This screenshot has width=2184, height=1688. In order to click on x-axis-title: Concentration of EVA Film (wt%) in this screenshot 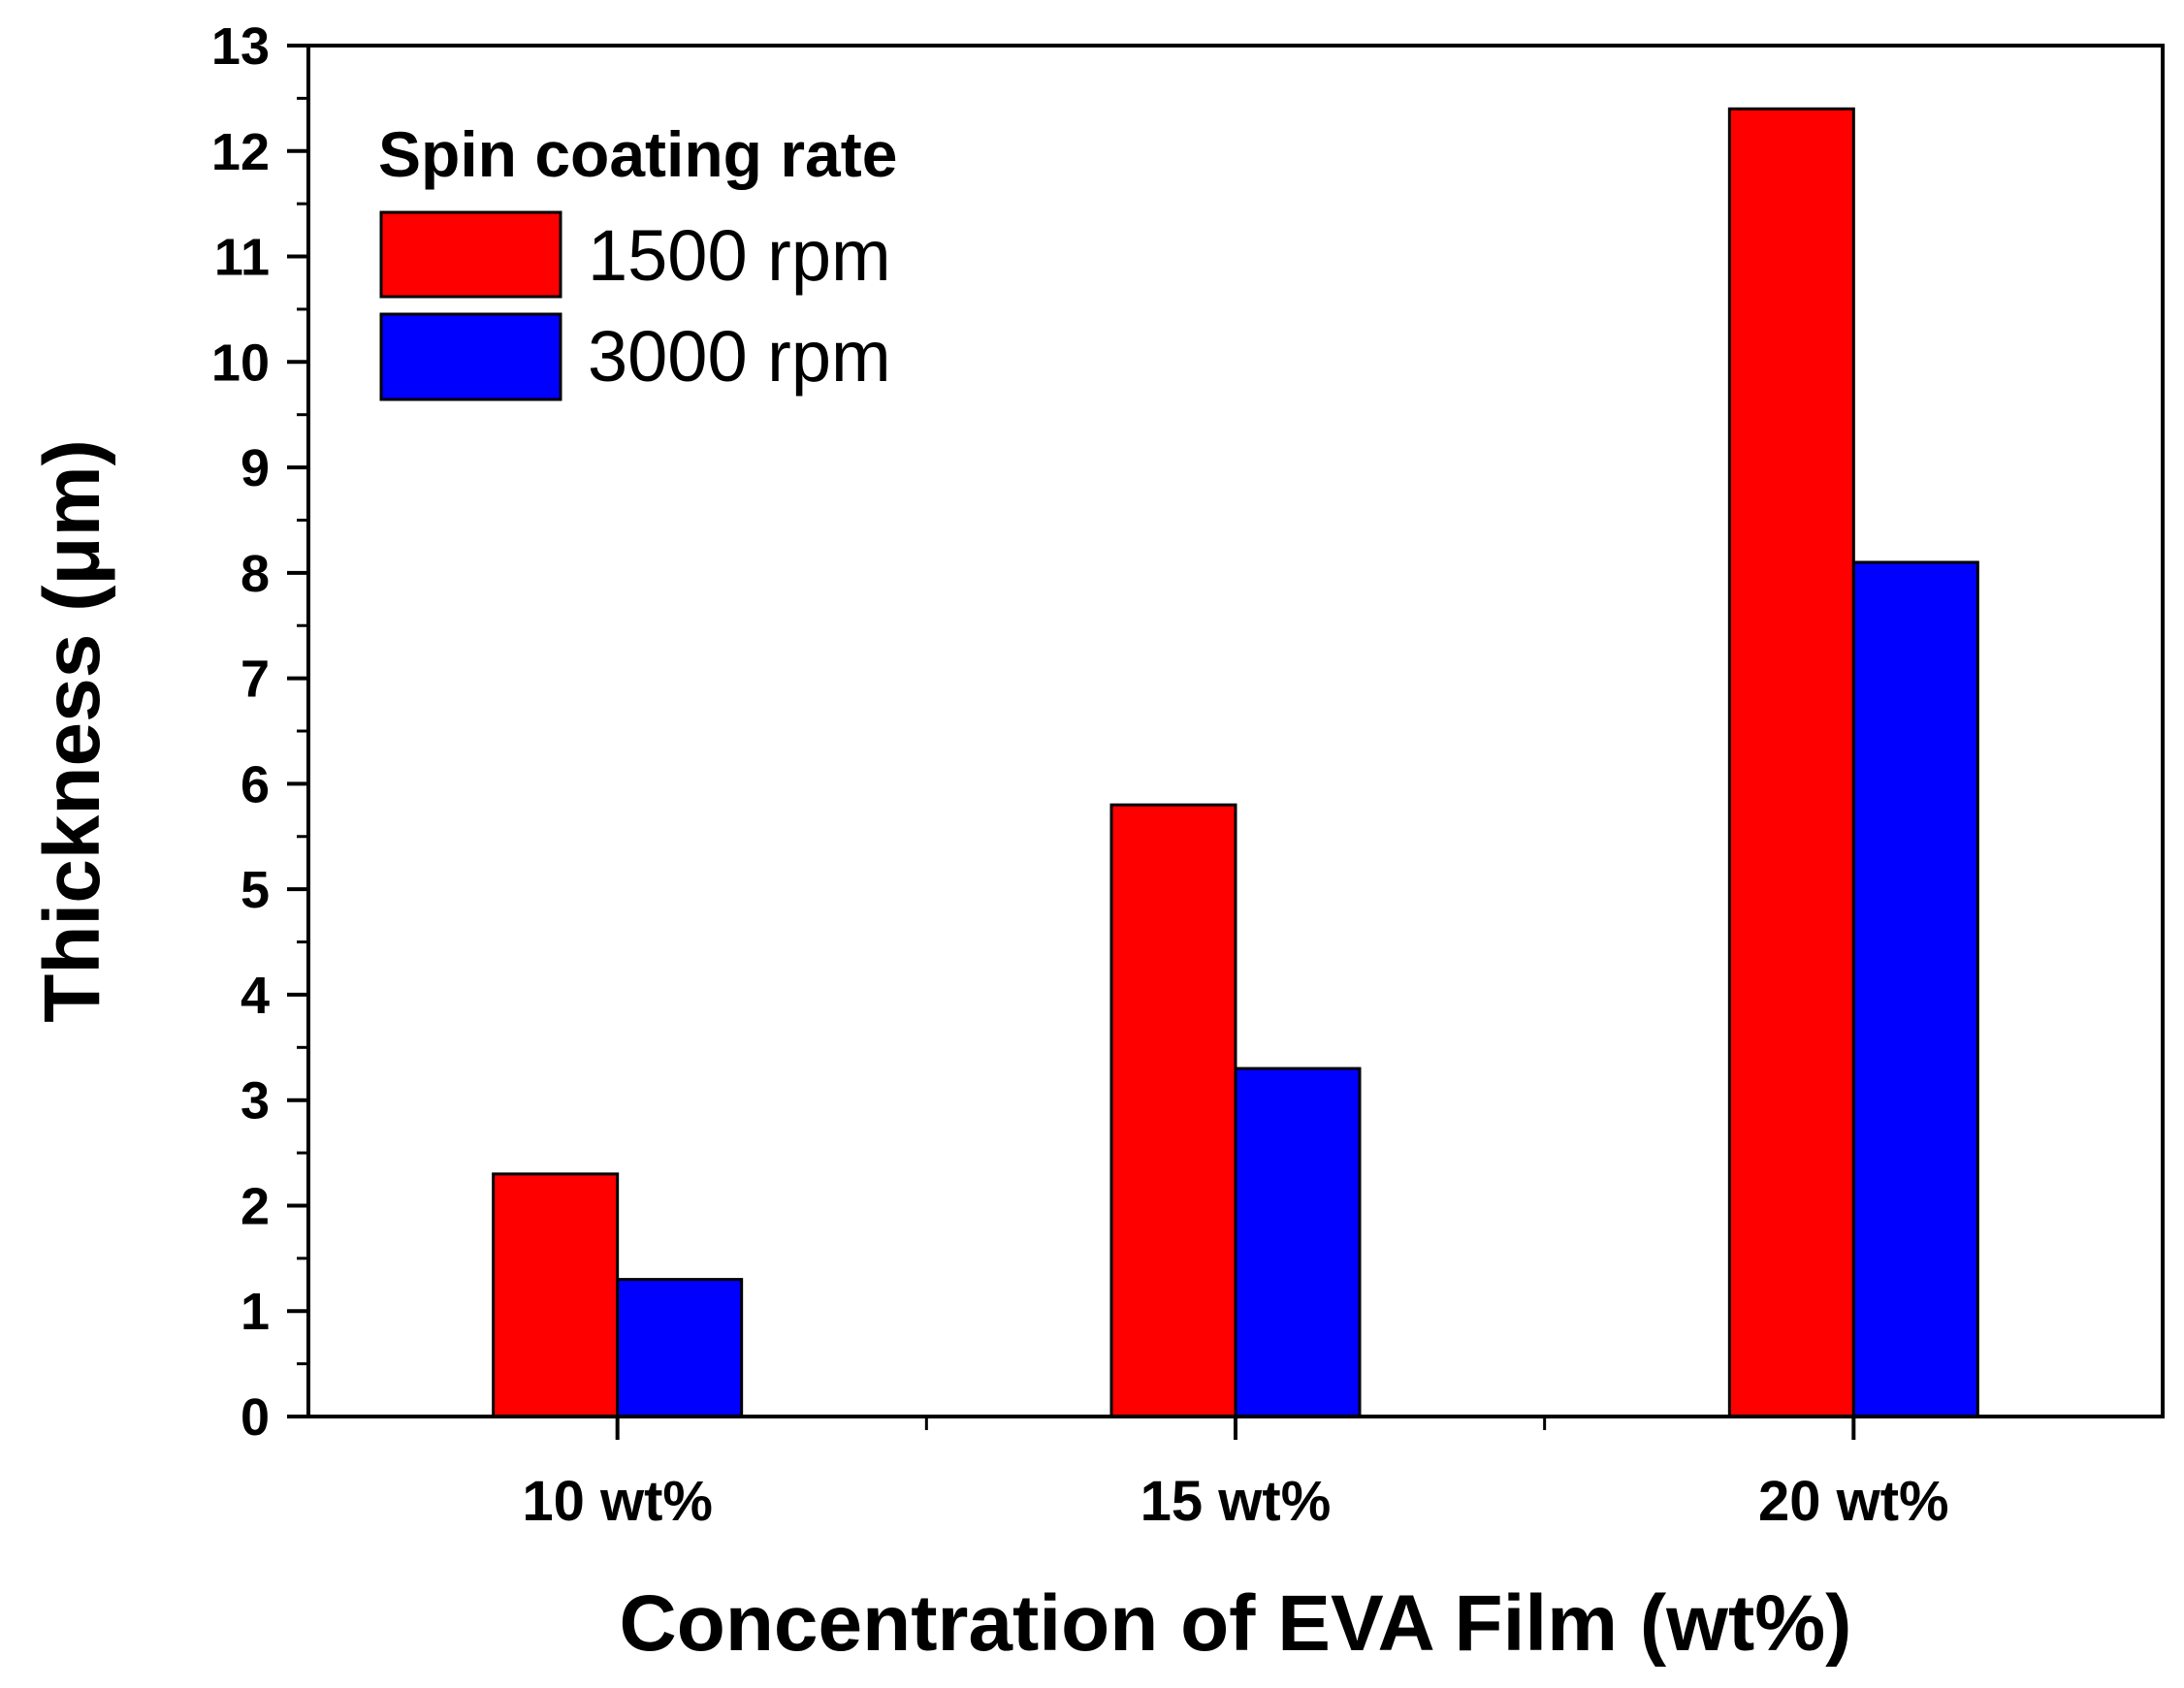, I will do `click(1236, 1623)`.